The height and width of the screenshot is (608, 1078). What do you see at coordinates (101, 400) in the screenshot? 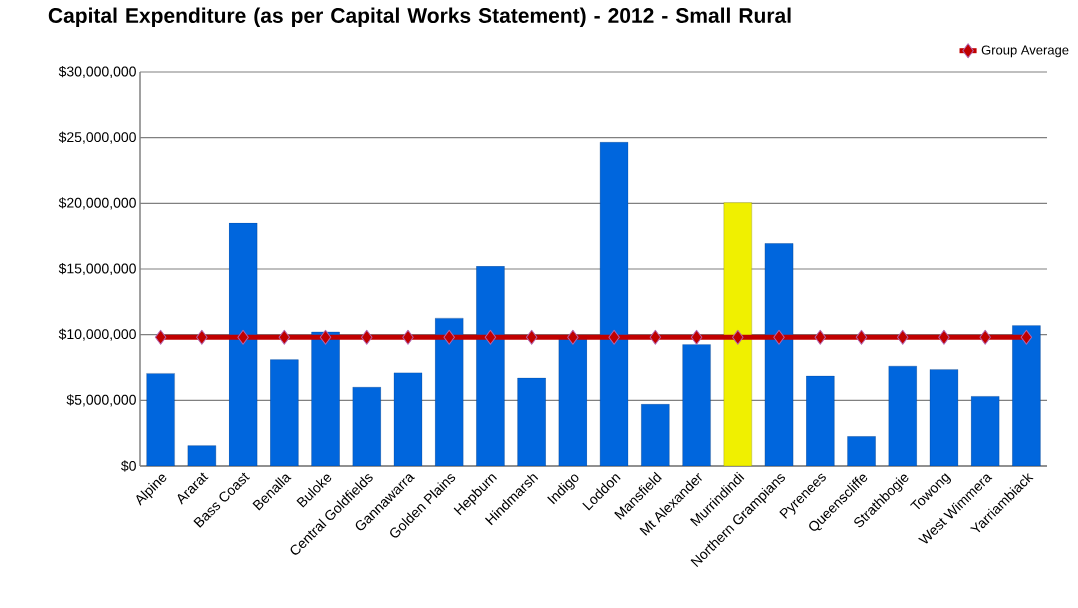
I see `y-tick-label: $5,000,000` at bounding box center [101, 400].